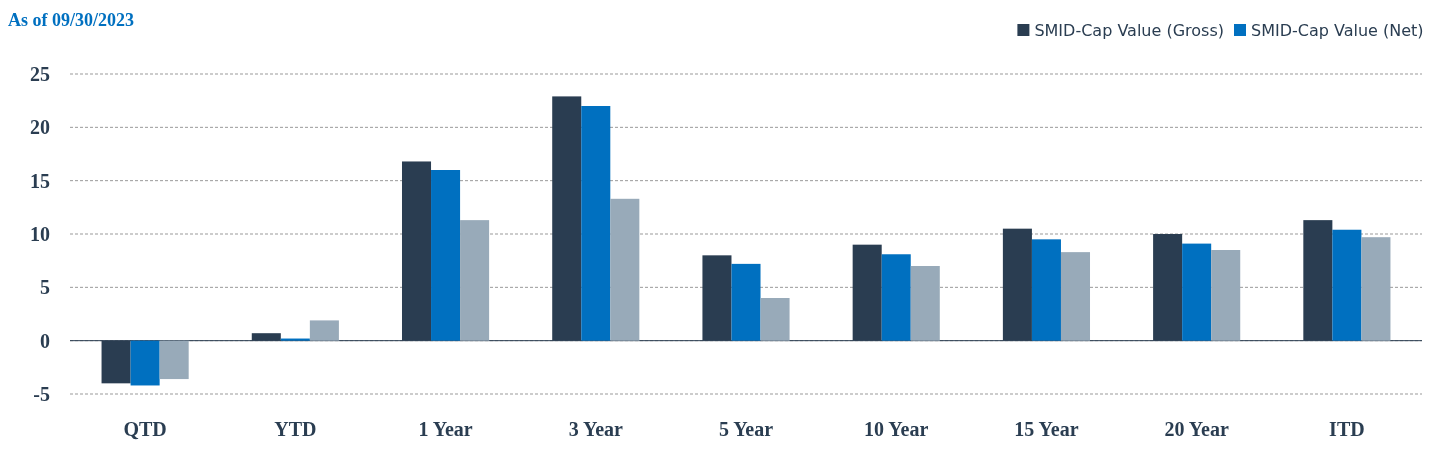  Describe the element at coordinates (1347, 429) in the screenshot. I see `x-tick-label: ITD` at that location.